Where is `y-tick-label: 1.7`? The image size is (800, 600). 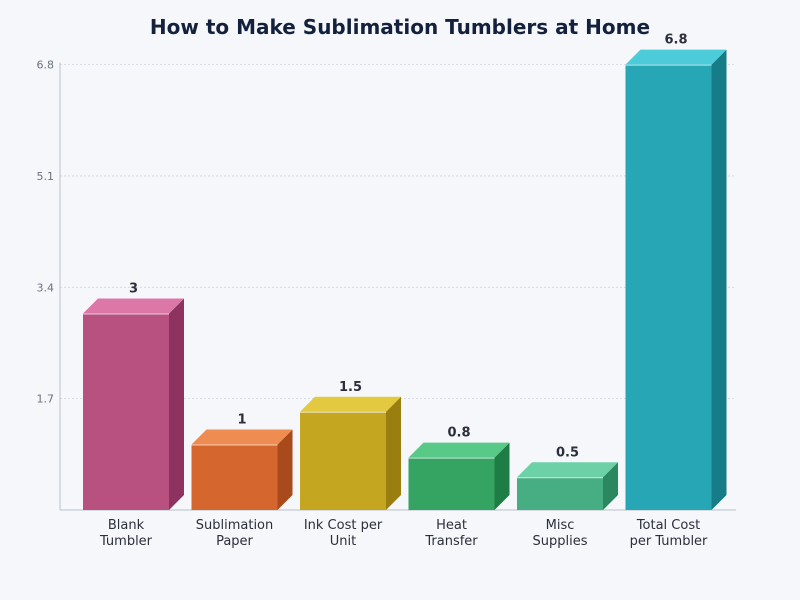 y-tick-label: 1.7 is located at coordinates (46, 399).